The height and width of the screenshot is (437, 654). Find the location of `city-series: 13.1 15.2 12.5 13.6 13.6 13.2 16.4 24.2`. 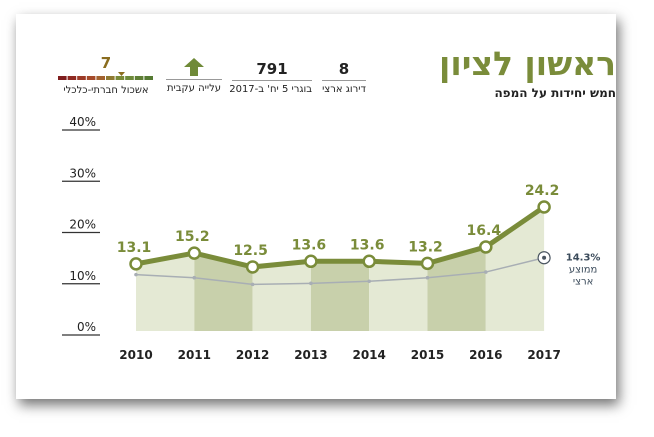

city-series: 13.1 15.2 12.5 13.6 13.6 13.2 16.4 24.2 is located at coordinates (338, 228).